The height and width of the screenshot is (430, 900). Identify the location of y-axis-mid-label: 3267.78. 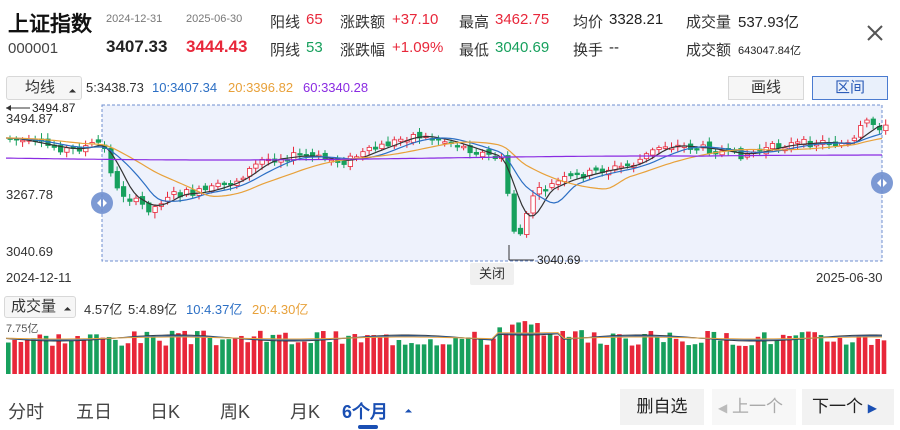
(29, 194).